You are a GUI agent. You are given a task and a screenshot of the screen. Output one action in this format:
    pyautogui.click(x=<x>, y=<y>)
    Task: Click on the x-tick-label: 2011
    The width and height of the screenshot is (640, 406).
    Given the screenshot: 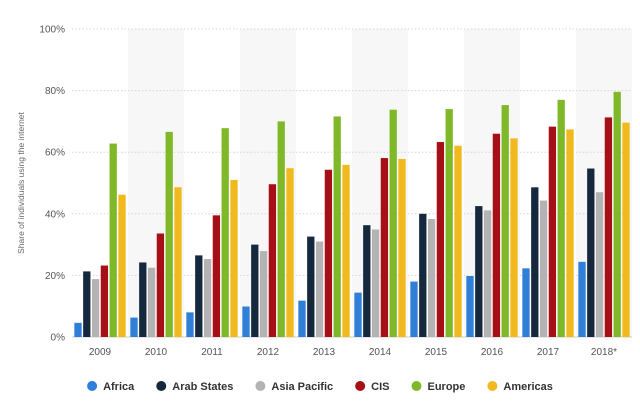 What is the action you would take?
    pyautogui.click(x=212, y=352)
    